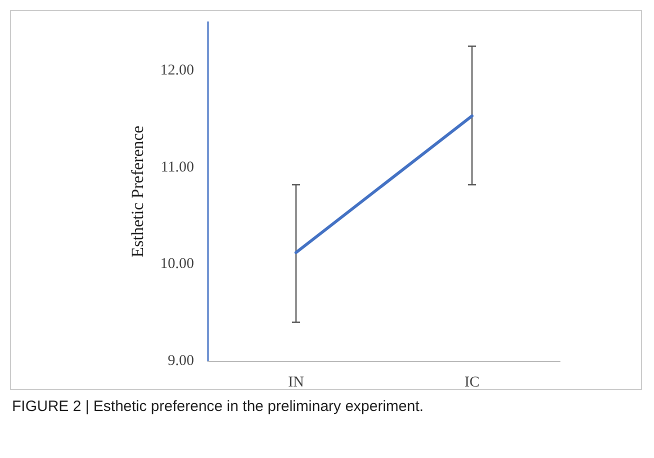  Describe the element at coordinates (177, 264) in the screenshot. I see `y-tick-label: 10.00` at that location.